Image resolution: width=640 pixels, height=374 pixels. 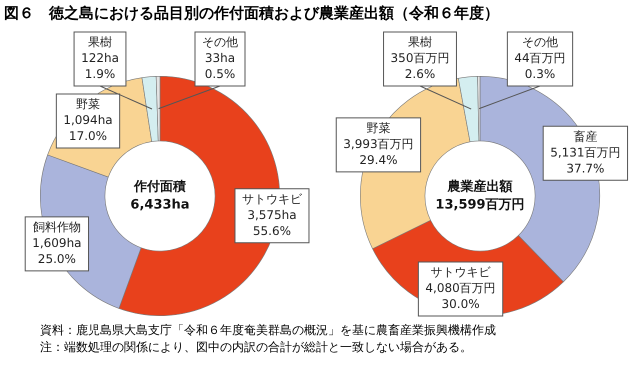 I want to click on data-label: 122ha 1.9%, so click(x=100, y=66).